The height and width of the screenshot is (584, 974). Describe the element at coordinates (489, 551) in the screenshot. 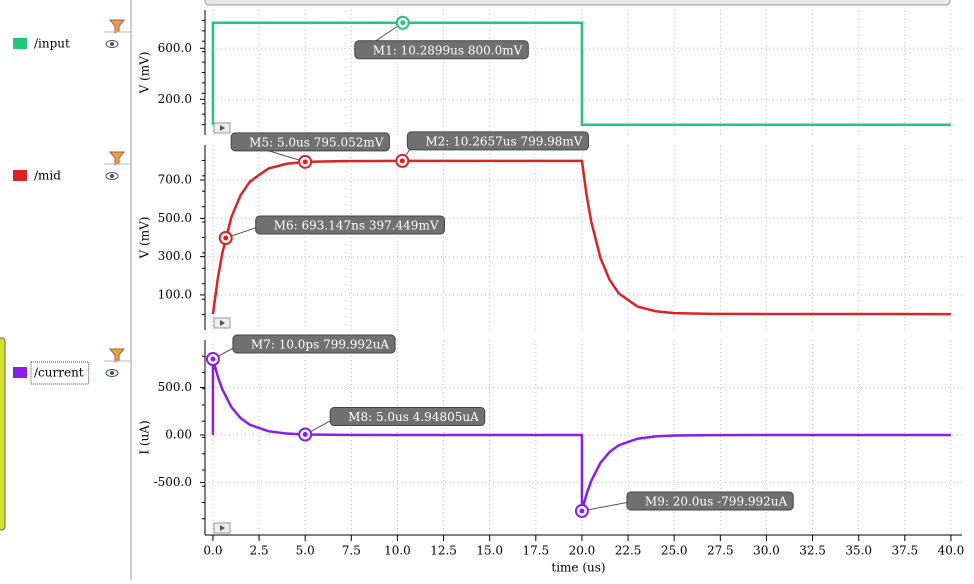

I see `x-tick-label: 15.0` at that location.